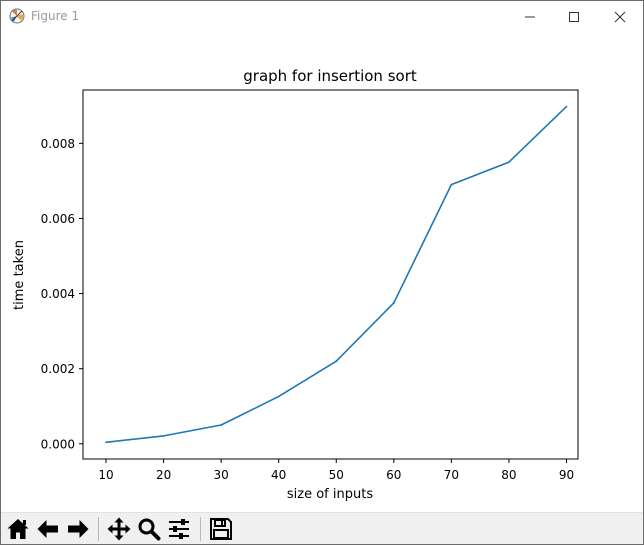 Image resolution: width=644 pixels, height=545 pixels. What do you see at coordinates (58, 294) in the screenshot?
I see `y-tick-label: 0.004` at bounding box center [58, 294].